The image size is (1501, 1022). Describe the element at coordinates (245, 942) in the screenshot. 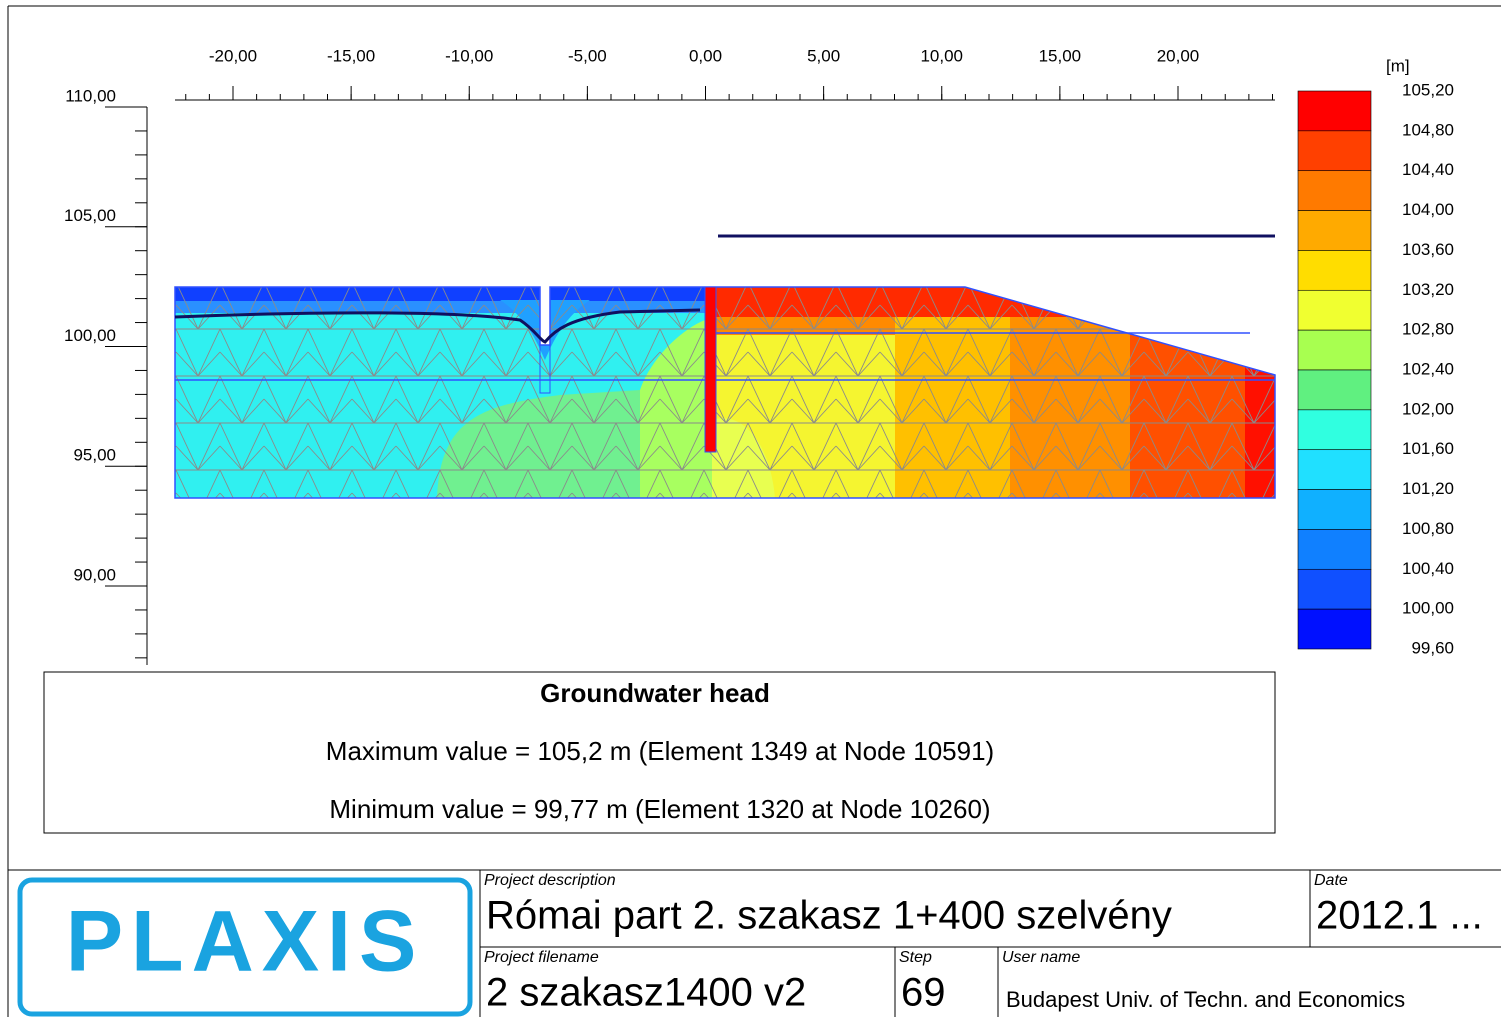

I see `logo: PLAXIS` at that location.